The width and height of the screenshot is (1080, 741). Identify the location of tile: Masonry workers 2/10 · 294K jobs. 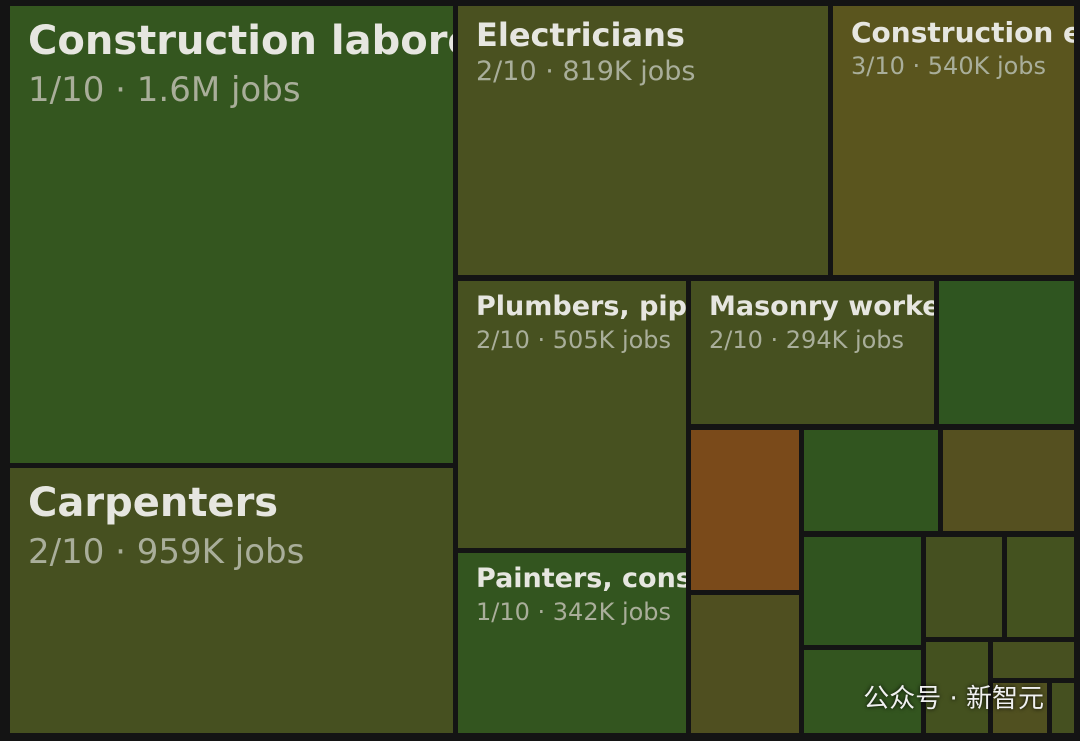
(812, 352).